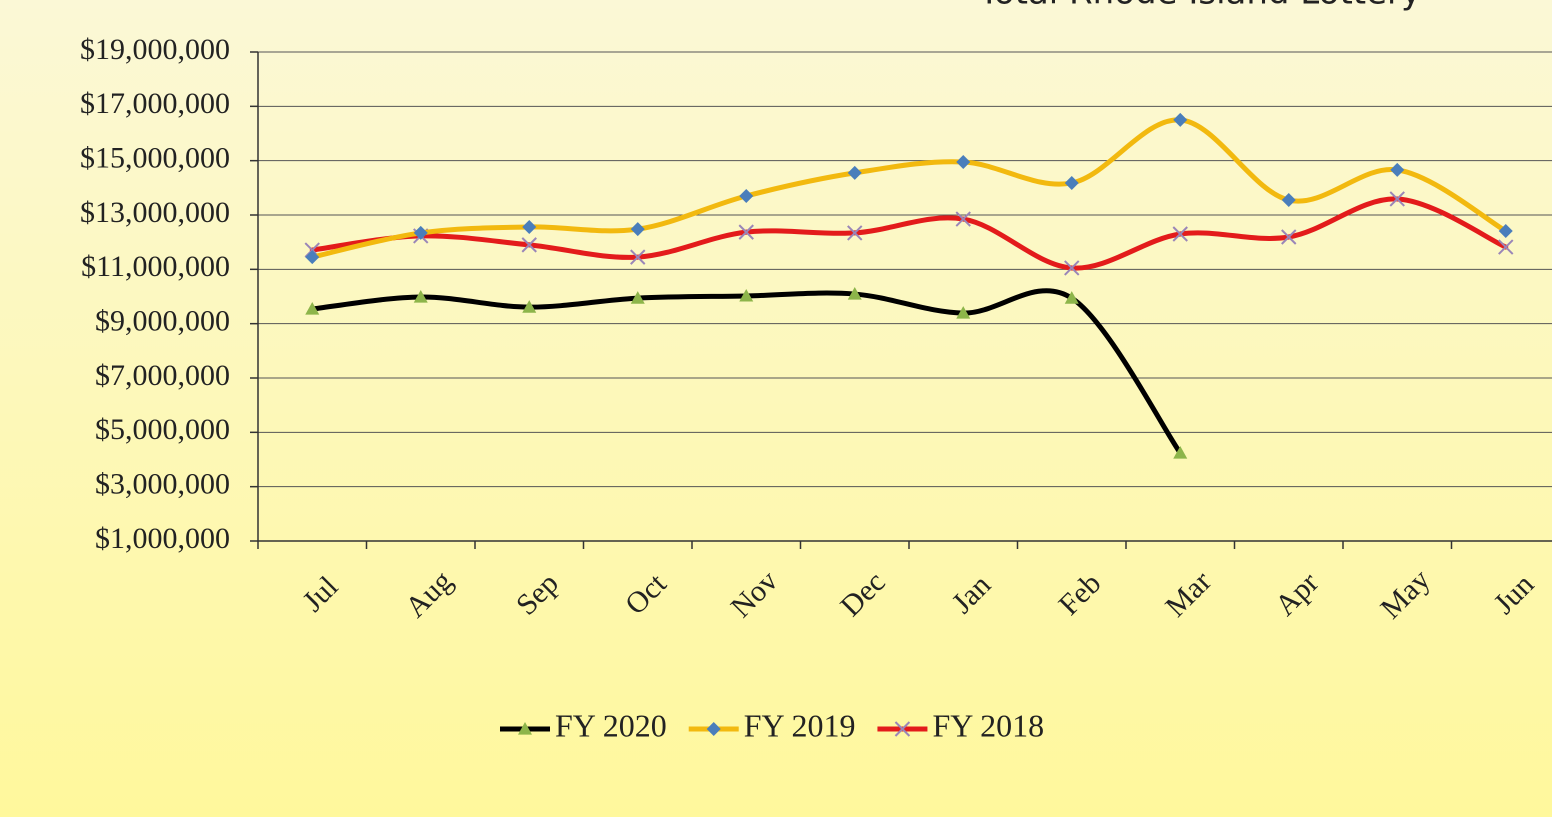 Image resolution: width=1552 pixels, height=817 pixels. What do you see at coordinates (155, 49) in the screenshot?
I see `y-tick-label: $19,000,000` at bounding box center [155, 49].